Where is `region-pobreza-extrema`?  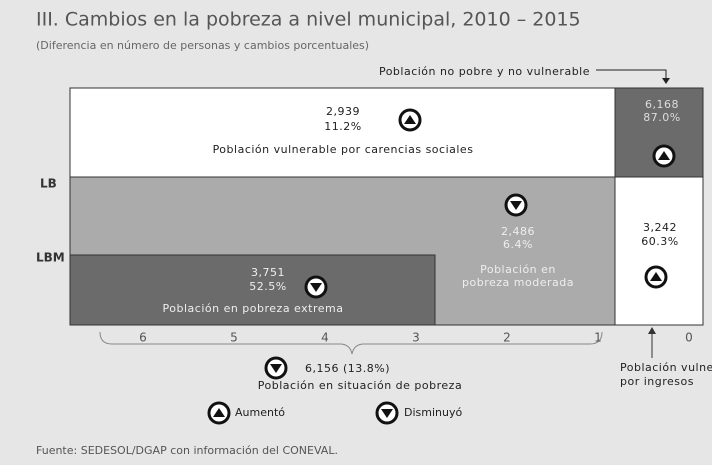
region-pobreza-extrema is located at coordinates (252, 290).